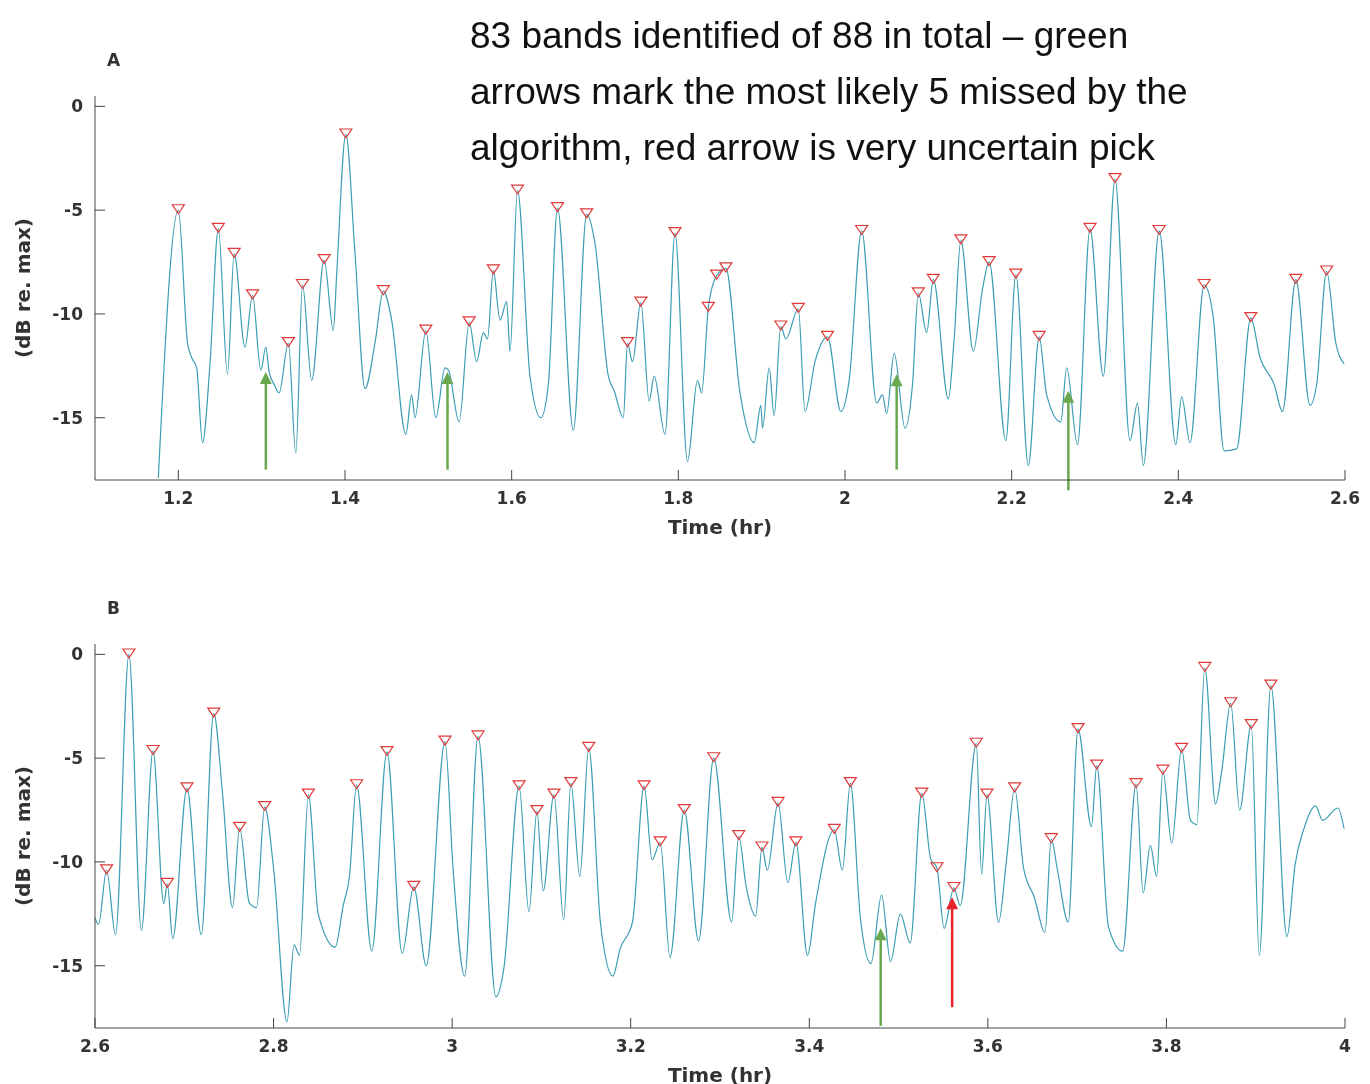 This screenshot has width=1370, height=1084. What do you see at coordinates (829, 91) in the screenshot?
I see `annotation: 83 bands identified of 88 in total – green arrows mark the most likely 5 missed by the algorithm, red arrow is very uncertain pick` at bounding box center [829, 91].